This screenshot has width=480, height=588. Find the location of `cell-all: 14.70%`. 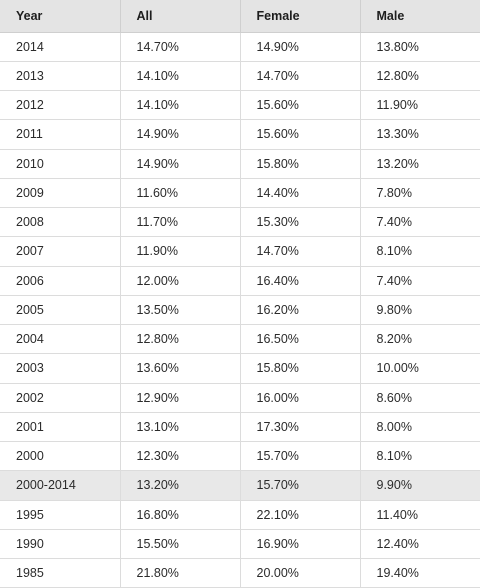

cell-all: 14.70% is located at coordinates (180, 47).